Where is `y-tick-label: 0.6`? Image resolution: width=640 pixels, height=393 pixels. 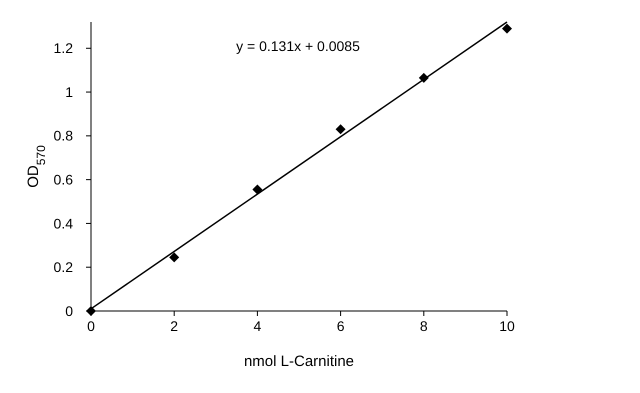
y-tick-label: 0.6 is located at coordinates (64, 180).